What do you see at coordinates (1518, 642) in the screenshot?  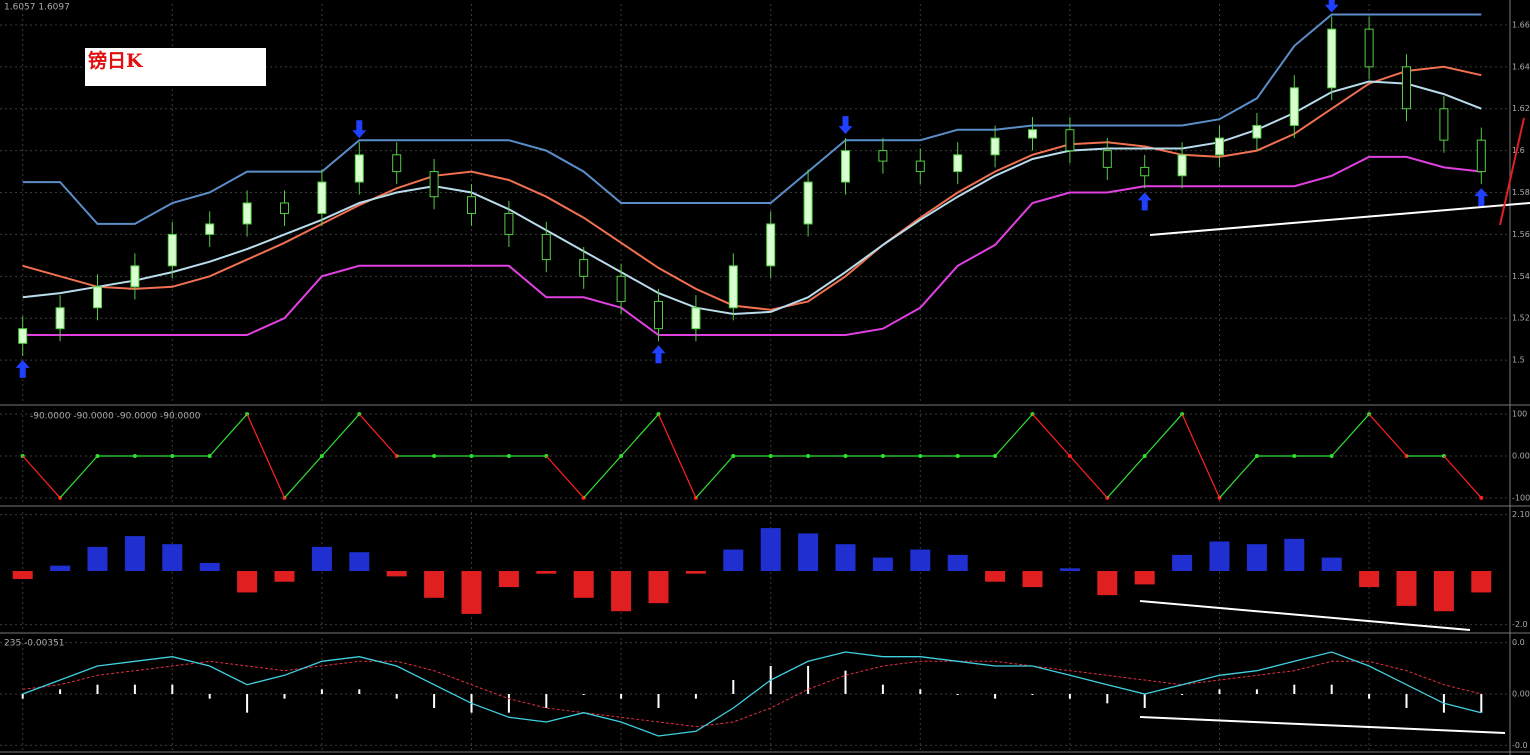 I see `y-tick-label: 0.0` at bounding box center [1518, 642].